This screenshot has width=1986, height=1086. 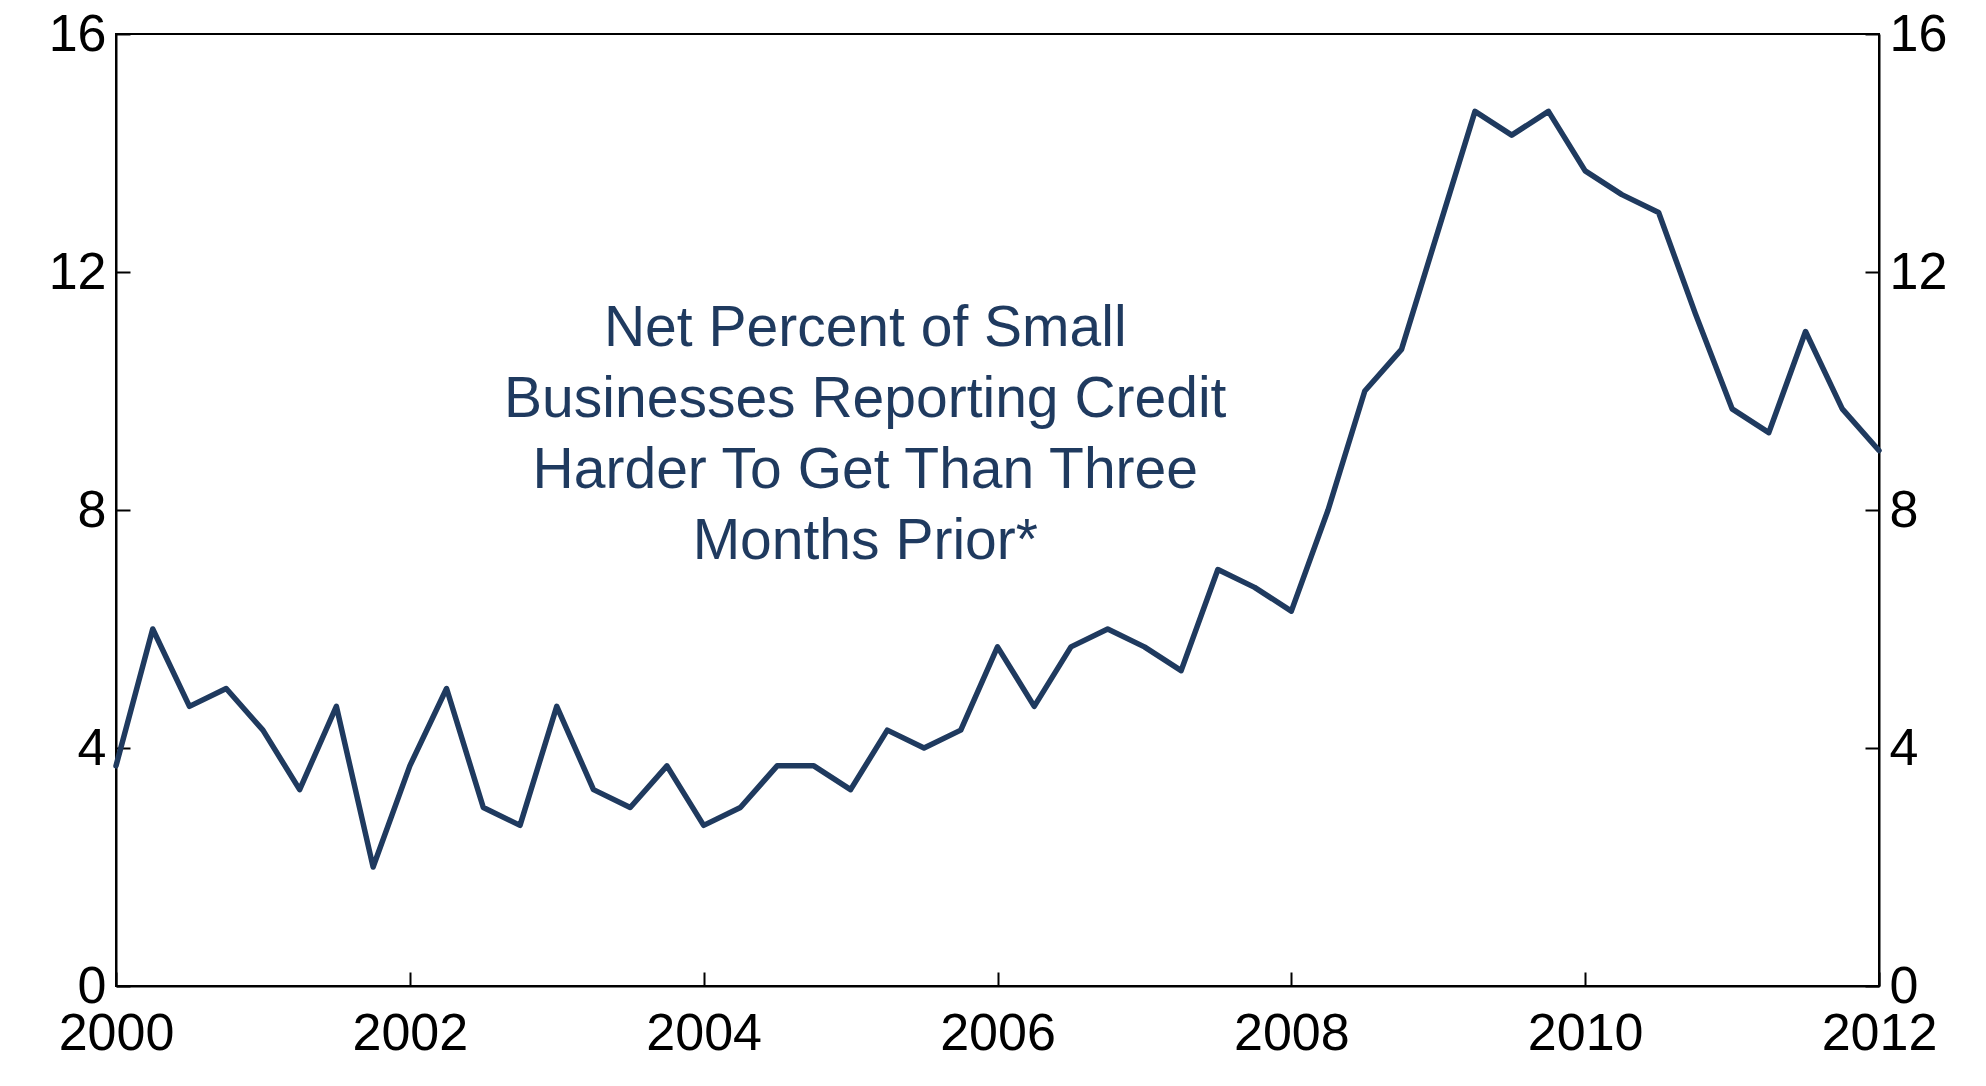 I want to click on y-tick-label: 0, so click(x=92, y=984).